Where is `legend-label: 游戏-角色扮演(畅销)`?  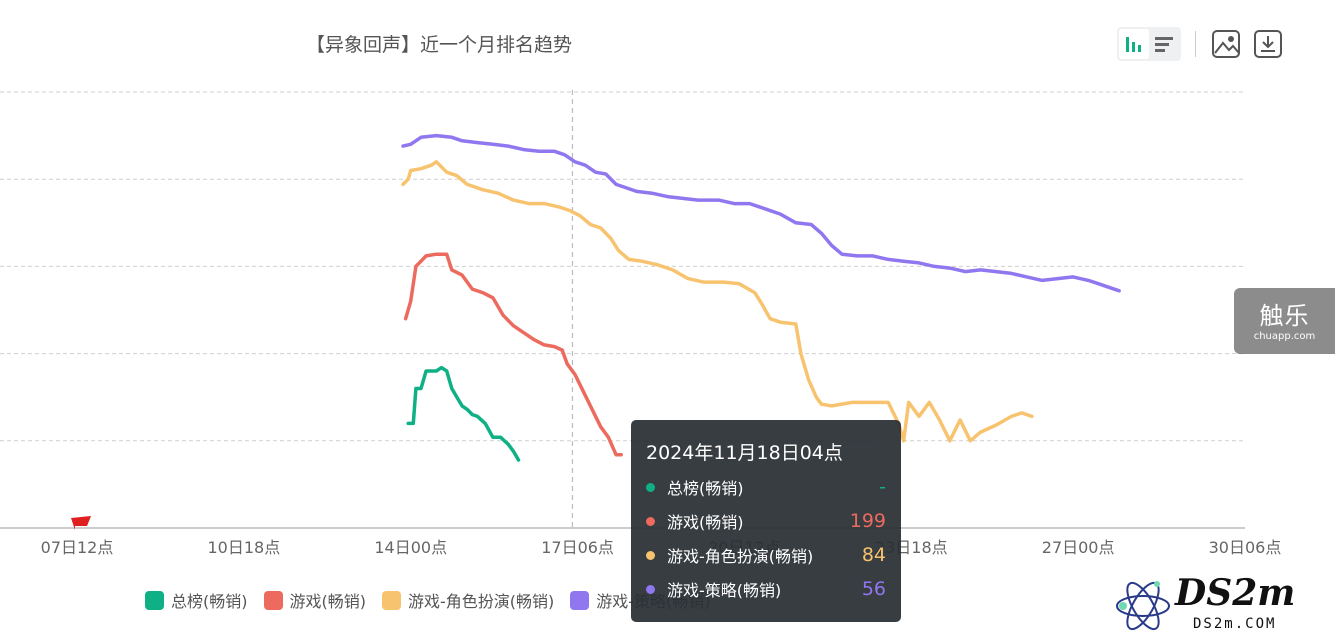 legend-label: 游戏-角色扮演(畅销) is located at coordinates (481, 601).